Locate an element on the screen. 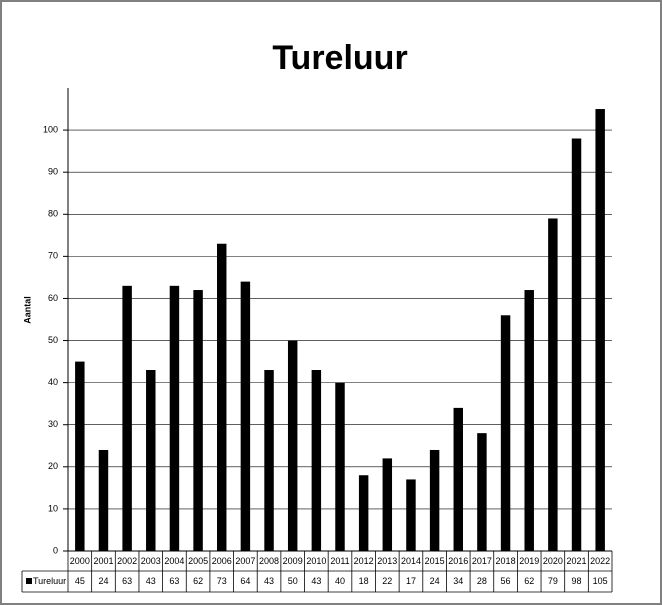 Image resolution: width=662 pixels, height=605 pixels. y-tick-label: 90 is located at coordinates (53, 172).